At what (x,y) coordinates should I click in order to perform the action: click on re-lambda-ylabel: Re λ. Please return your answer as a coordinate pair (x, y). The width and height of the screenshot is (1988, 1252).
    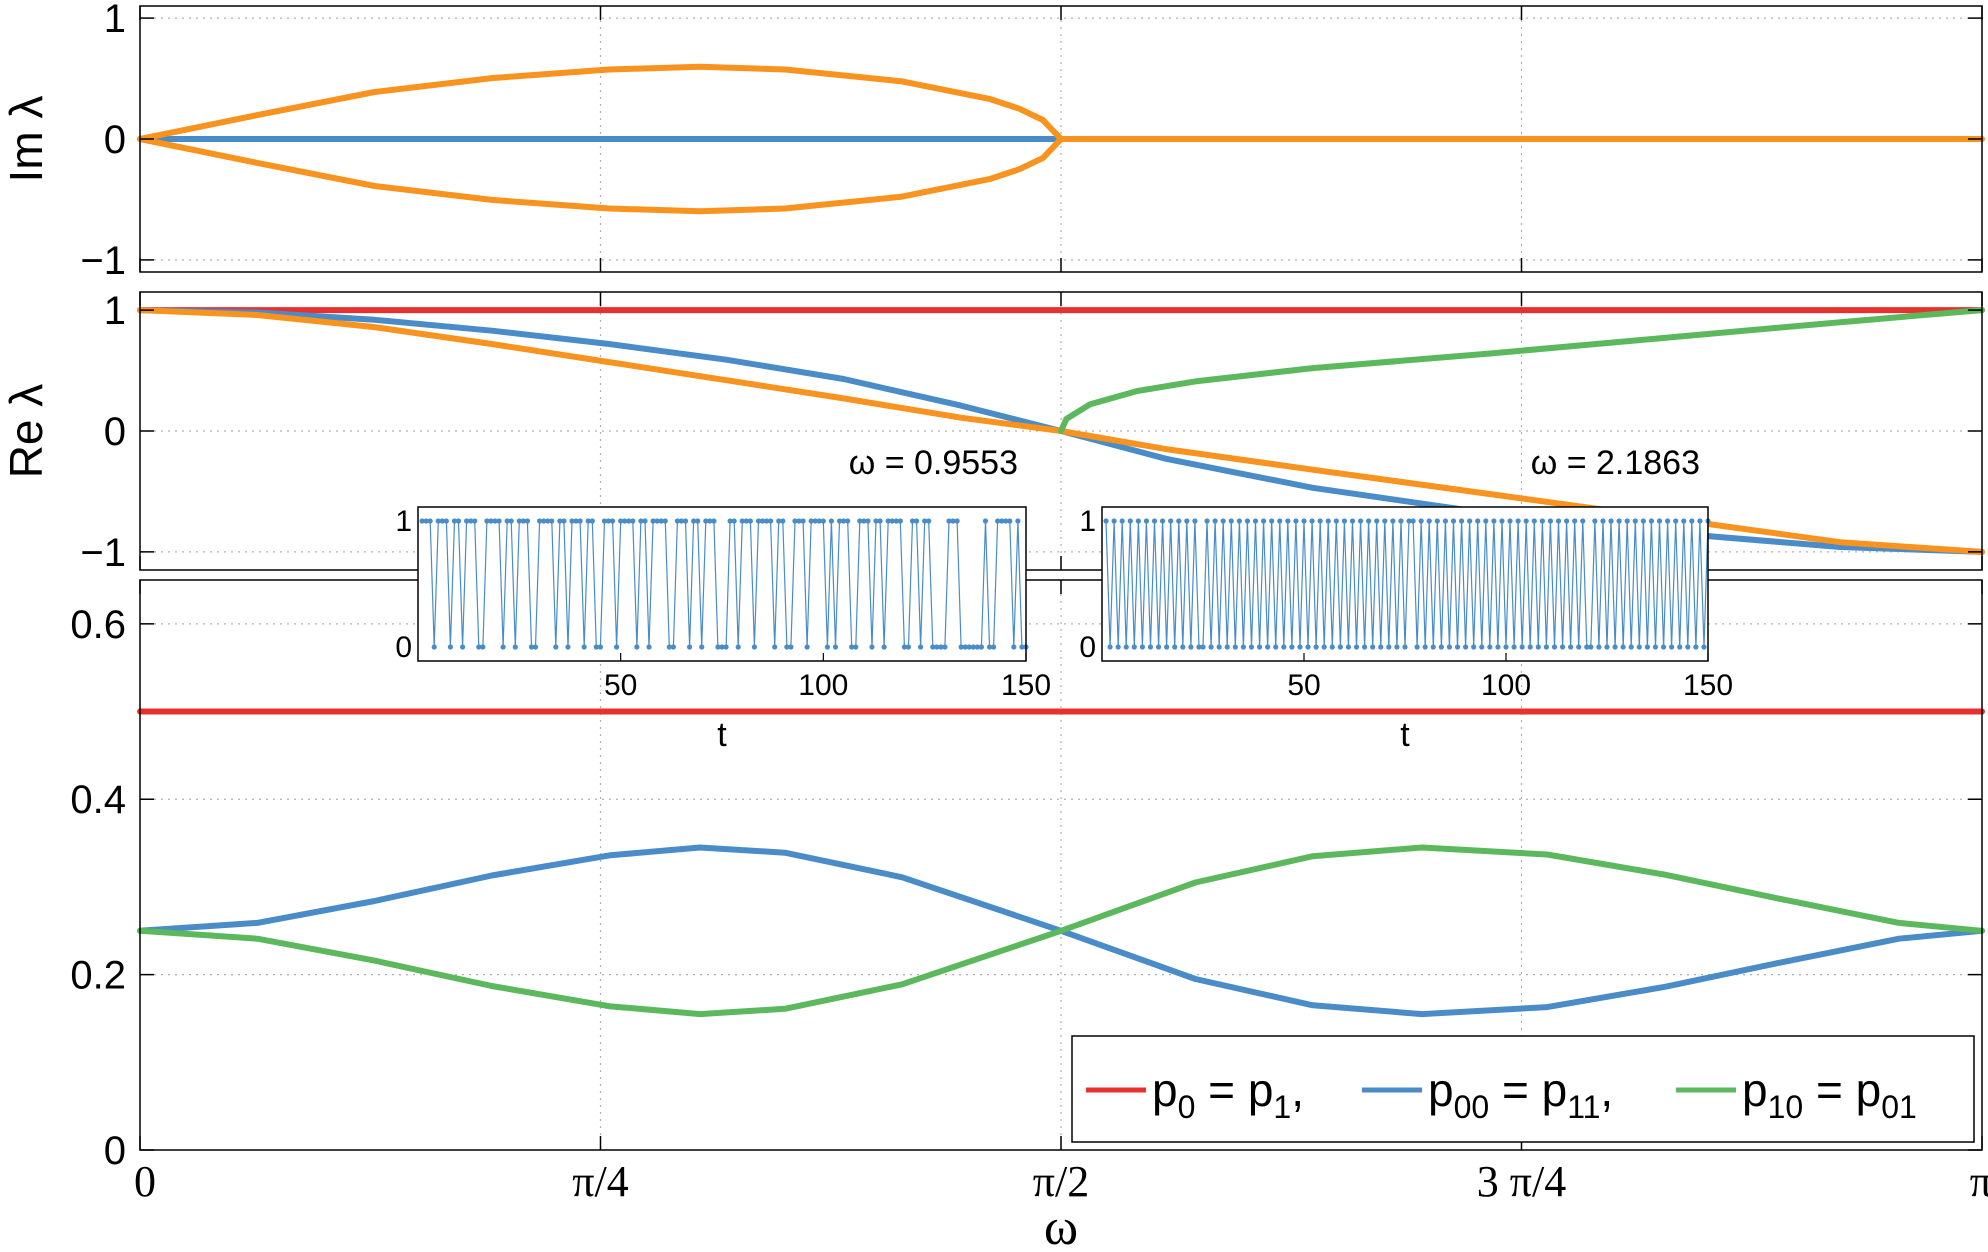
    Looking at the image, I should click on (26, 431).